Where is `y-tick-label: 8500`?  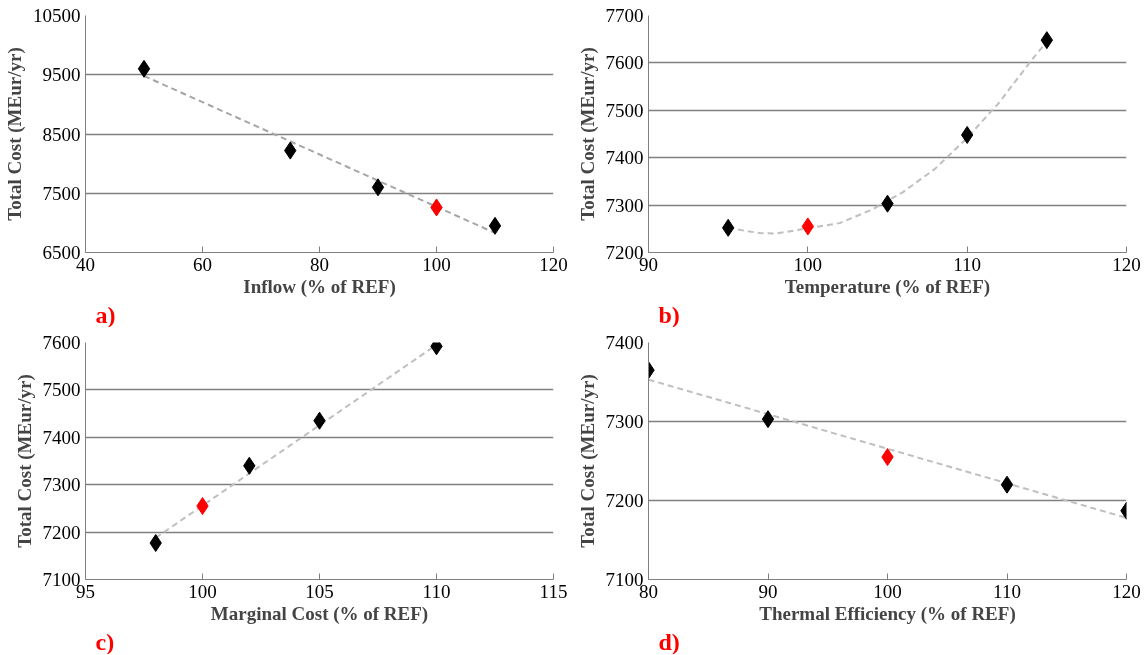
y-tick-label: 8500 is located at coordinates (61, 134).